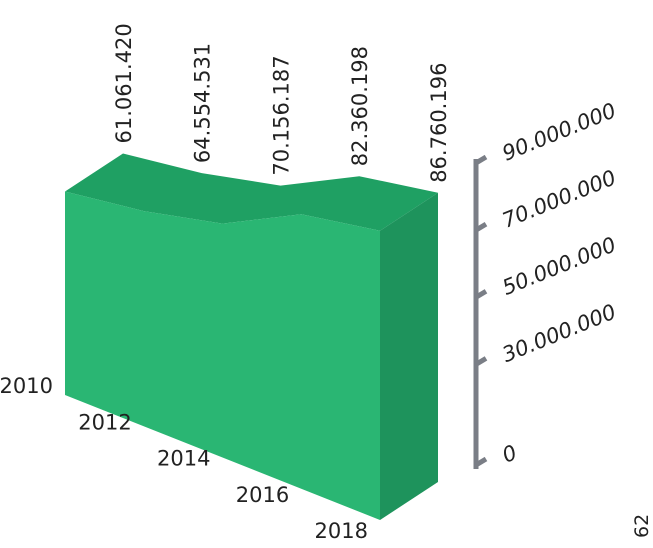 Image resolution: width=653 pixels, height=548 pixels. What do you see at coordinates (124, 83) in the screenshot?
I see `value-label: 61.061.420` at bounding box center [124, 83].